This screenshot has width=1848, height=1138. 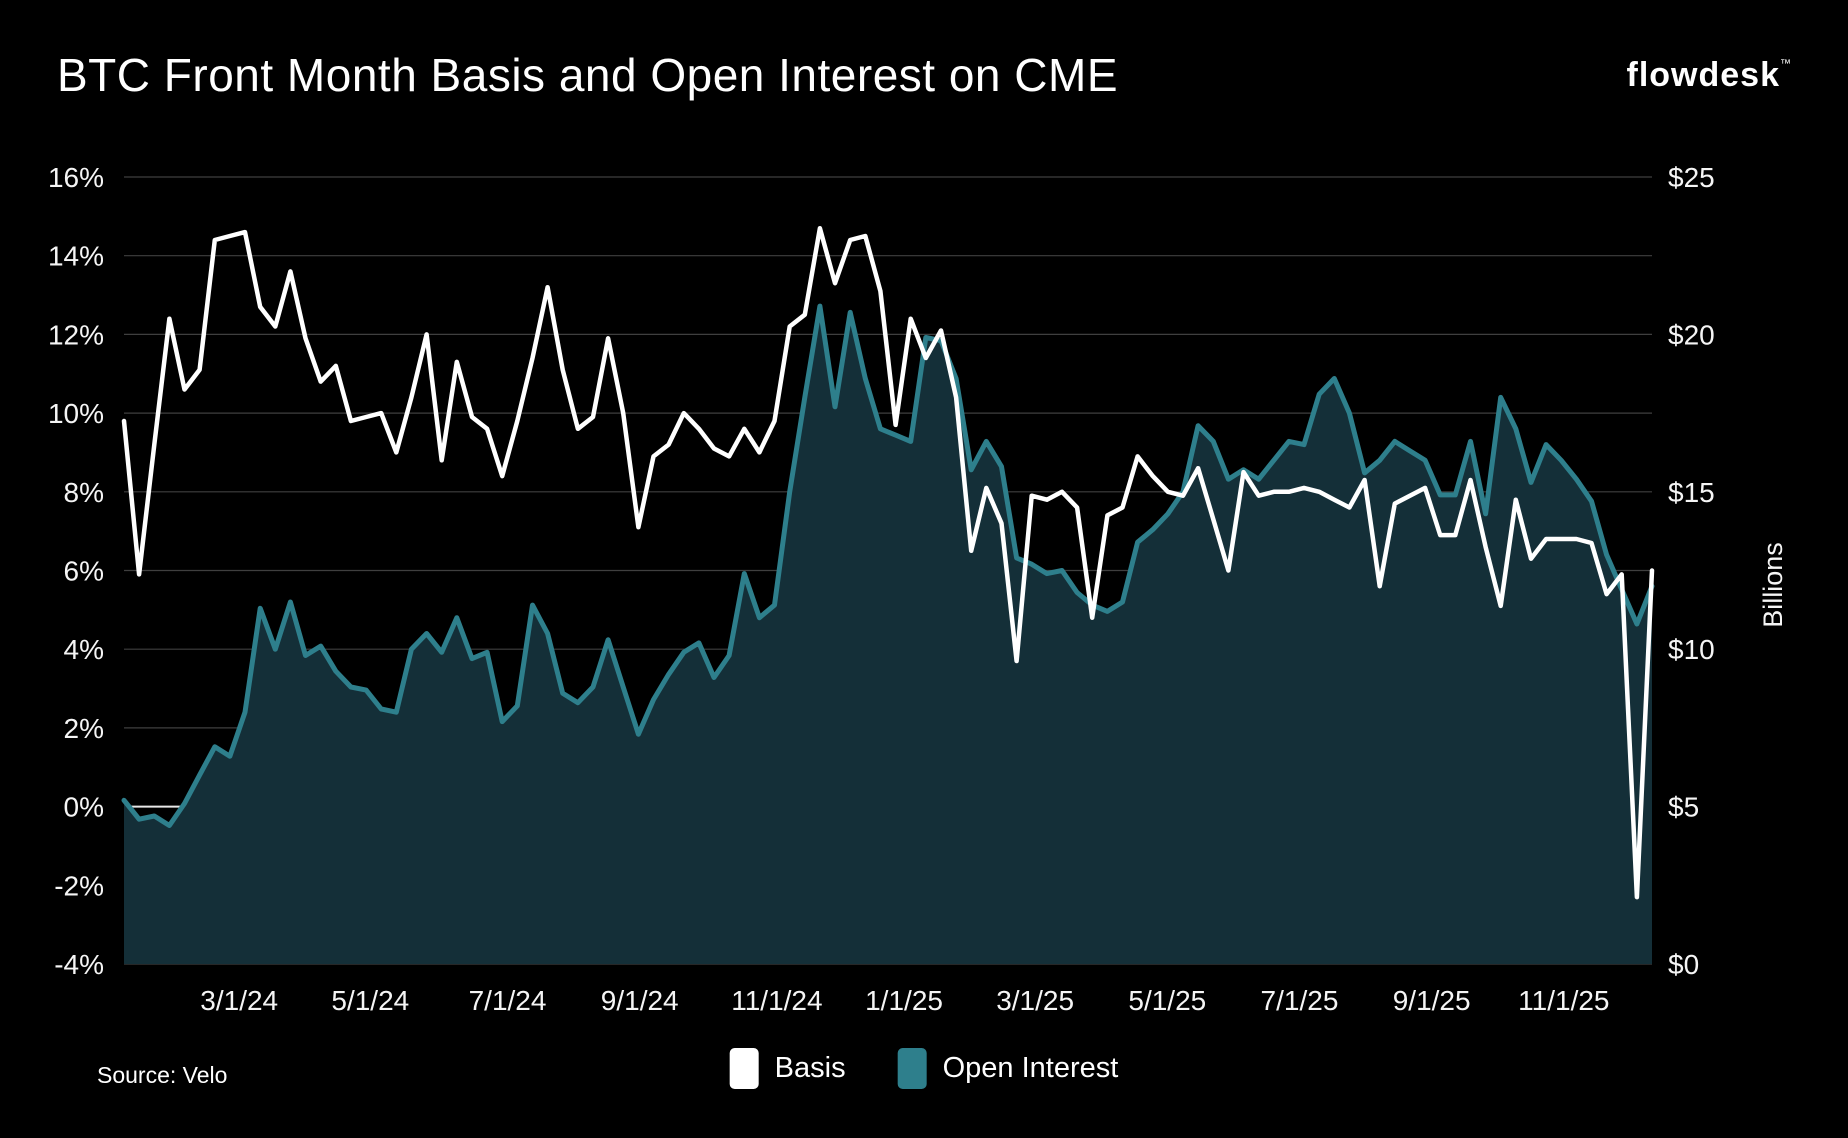 I want to click on flowdesk-logo: flowdesk™, so click(x=1709, y=75).